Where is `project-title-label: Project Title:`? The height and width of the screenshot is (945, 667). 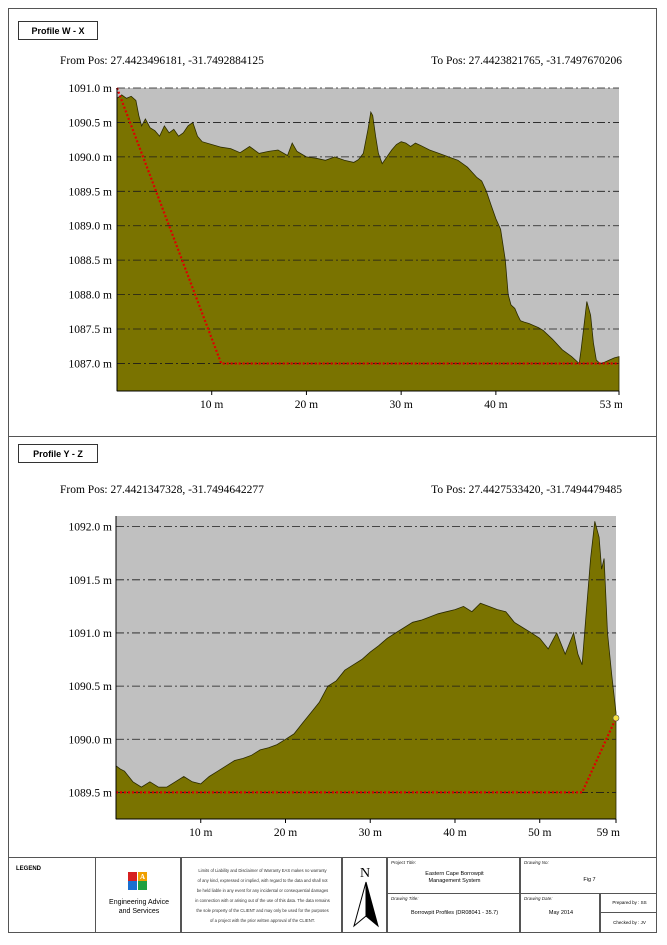
project-title-label: Project Title: is located at coordinates (403, 862).